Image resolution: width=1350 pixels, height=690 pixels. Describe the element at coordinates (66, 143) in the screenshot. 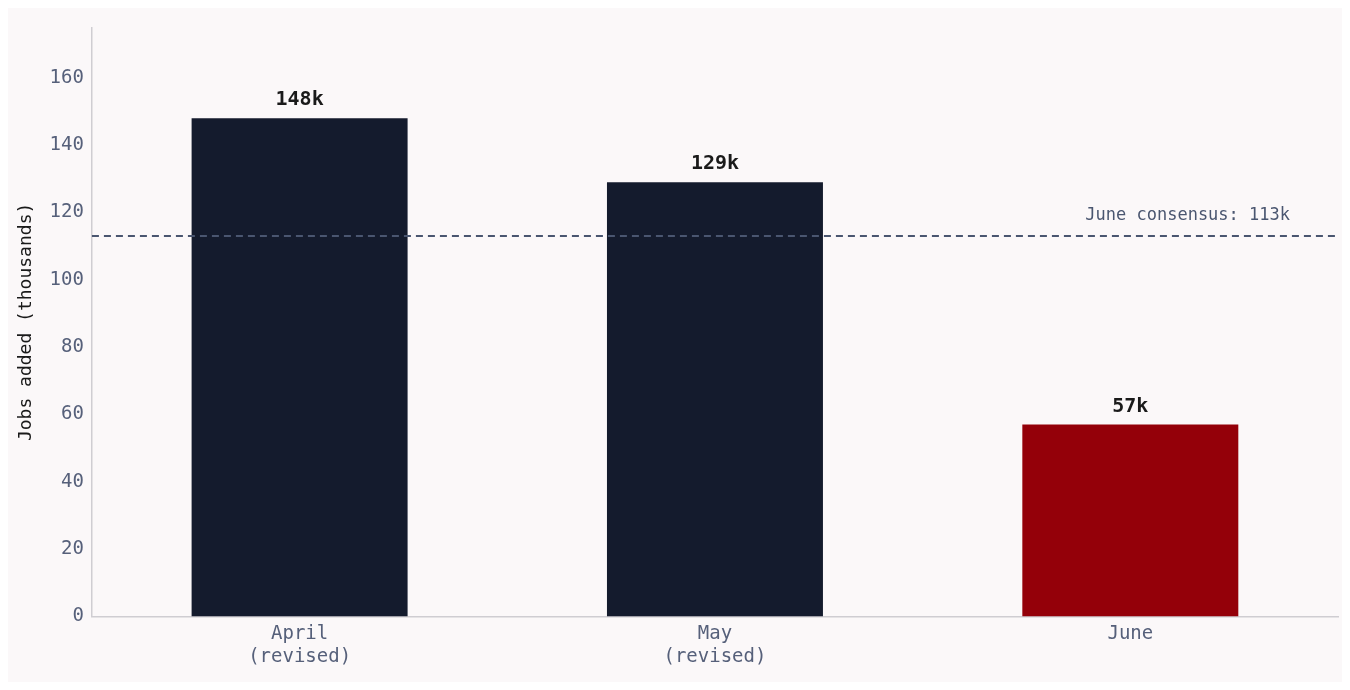

I see `y-tick-label: 140` at that location.